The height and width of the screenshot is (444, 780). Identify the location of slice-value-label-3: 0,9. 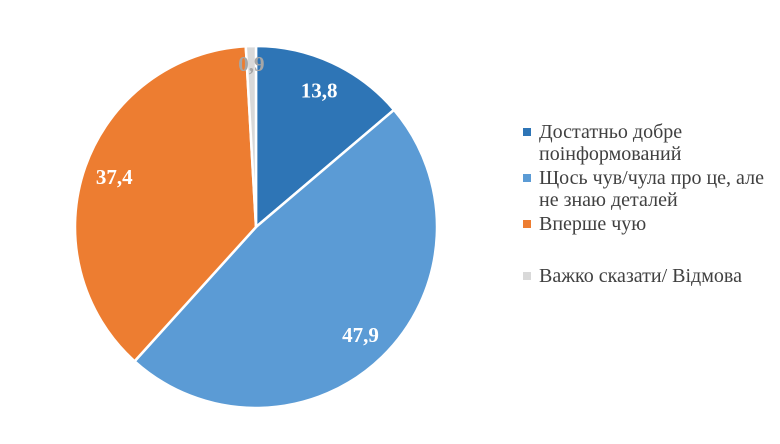
(251, 64).